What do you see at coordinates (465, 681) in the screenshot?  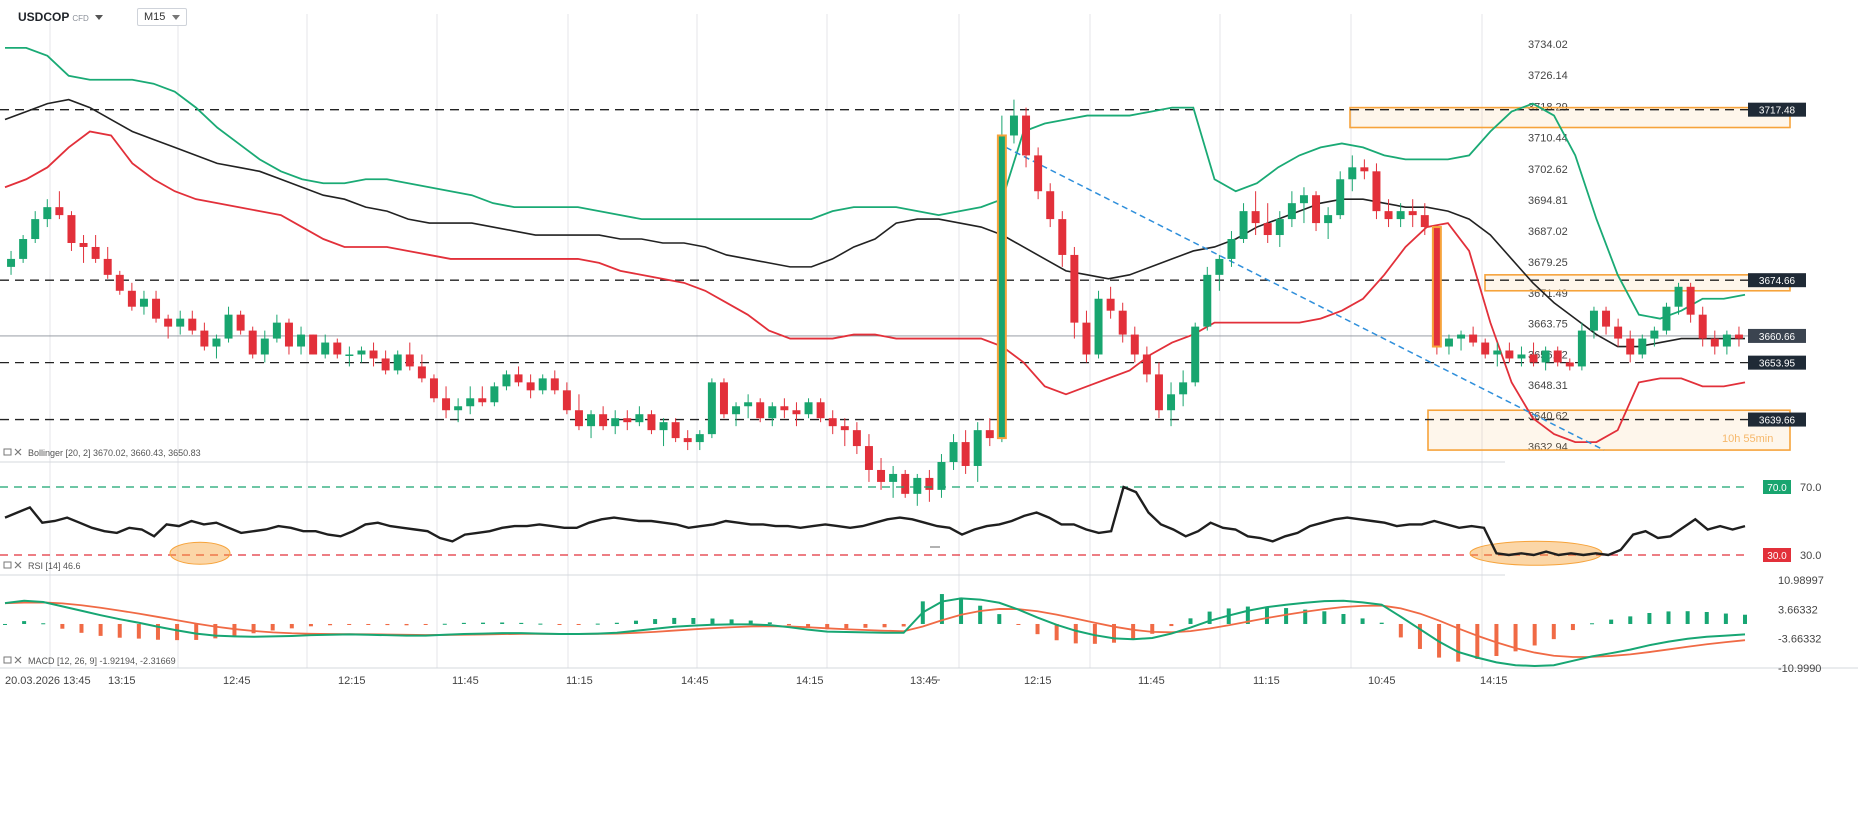 I see `time-axis-tick-label: 11:45` at bounding box center [465, 681].